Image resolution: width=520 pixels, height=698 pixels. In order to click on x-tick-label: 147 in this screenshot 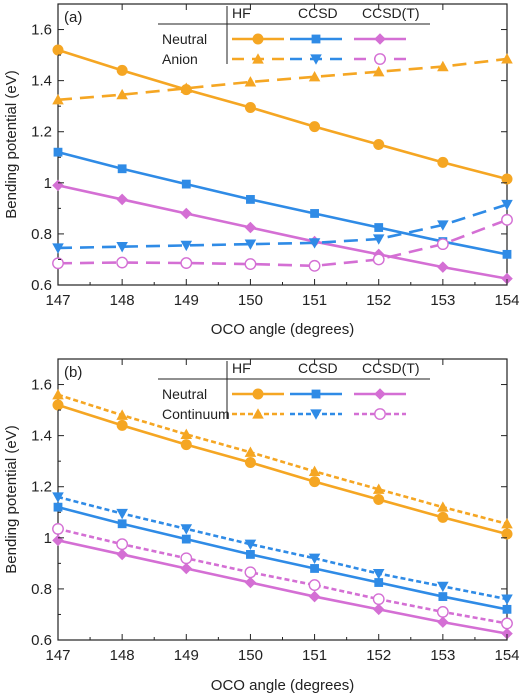, I will do `click(57, 300)`.